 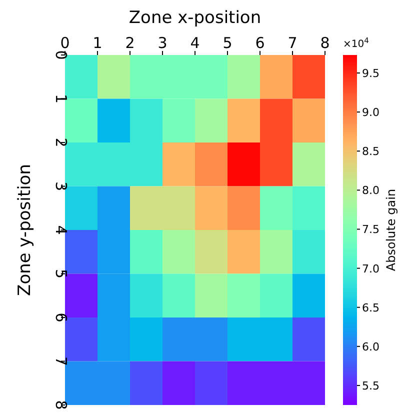 What do you see at coordinates (260, 43) in the screenshot?
I see `x-tick-label: 6` at bounding box center [260, 43].